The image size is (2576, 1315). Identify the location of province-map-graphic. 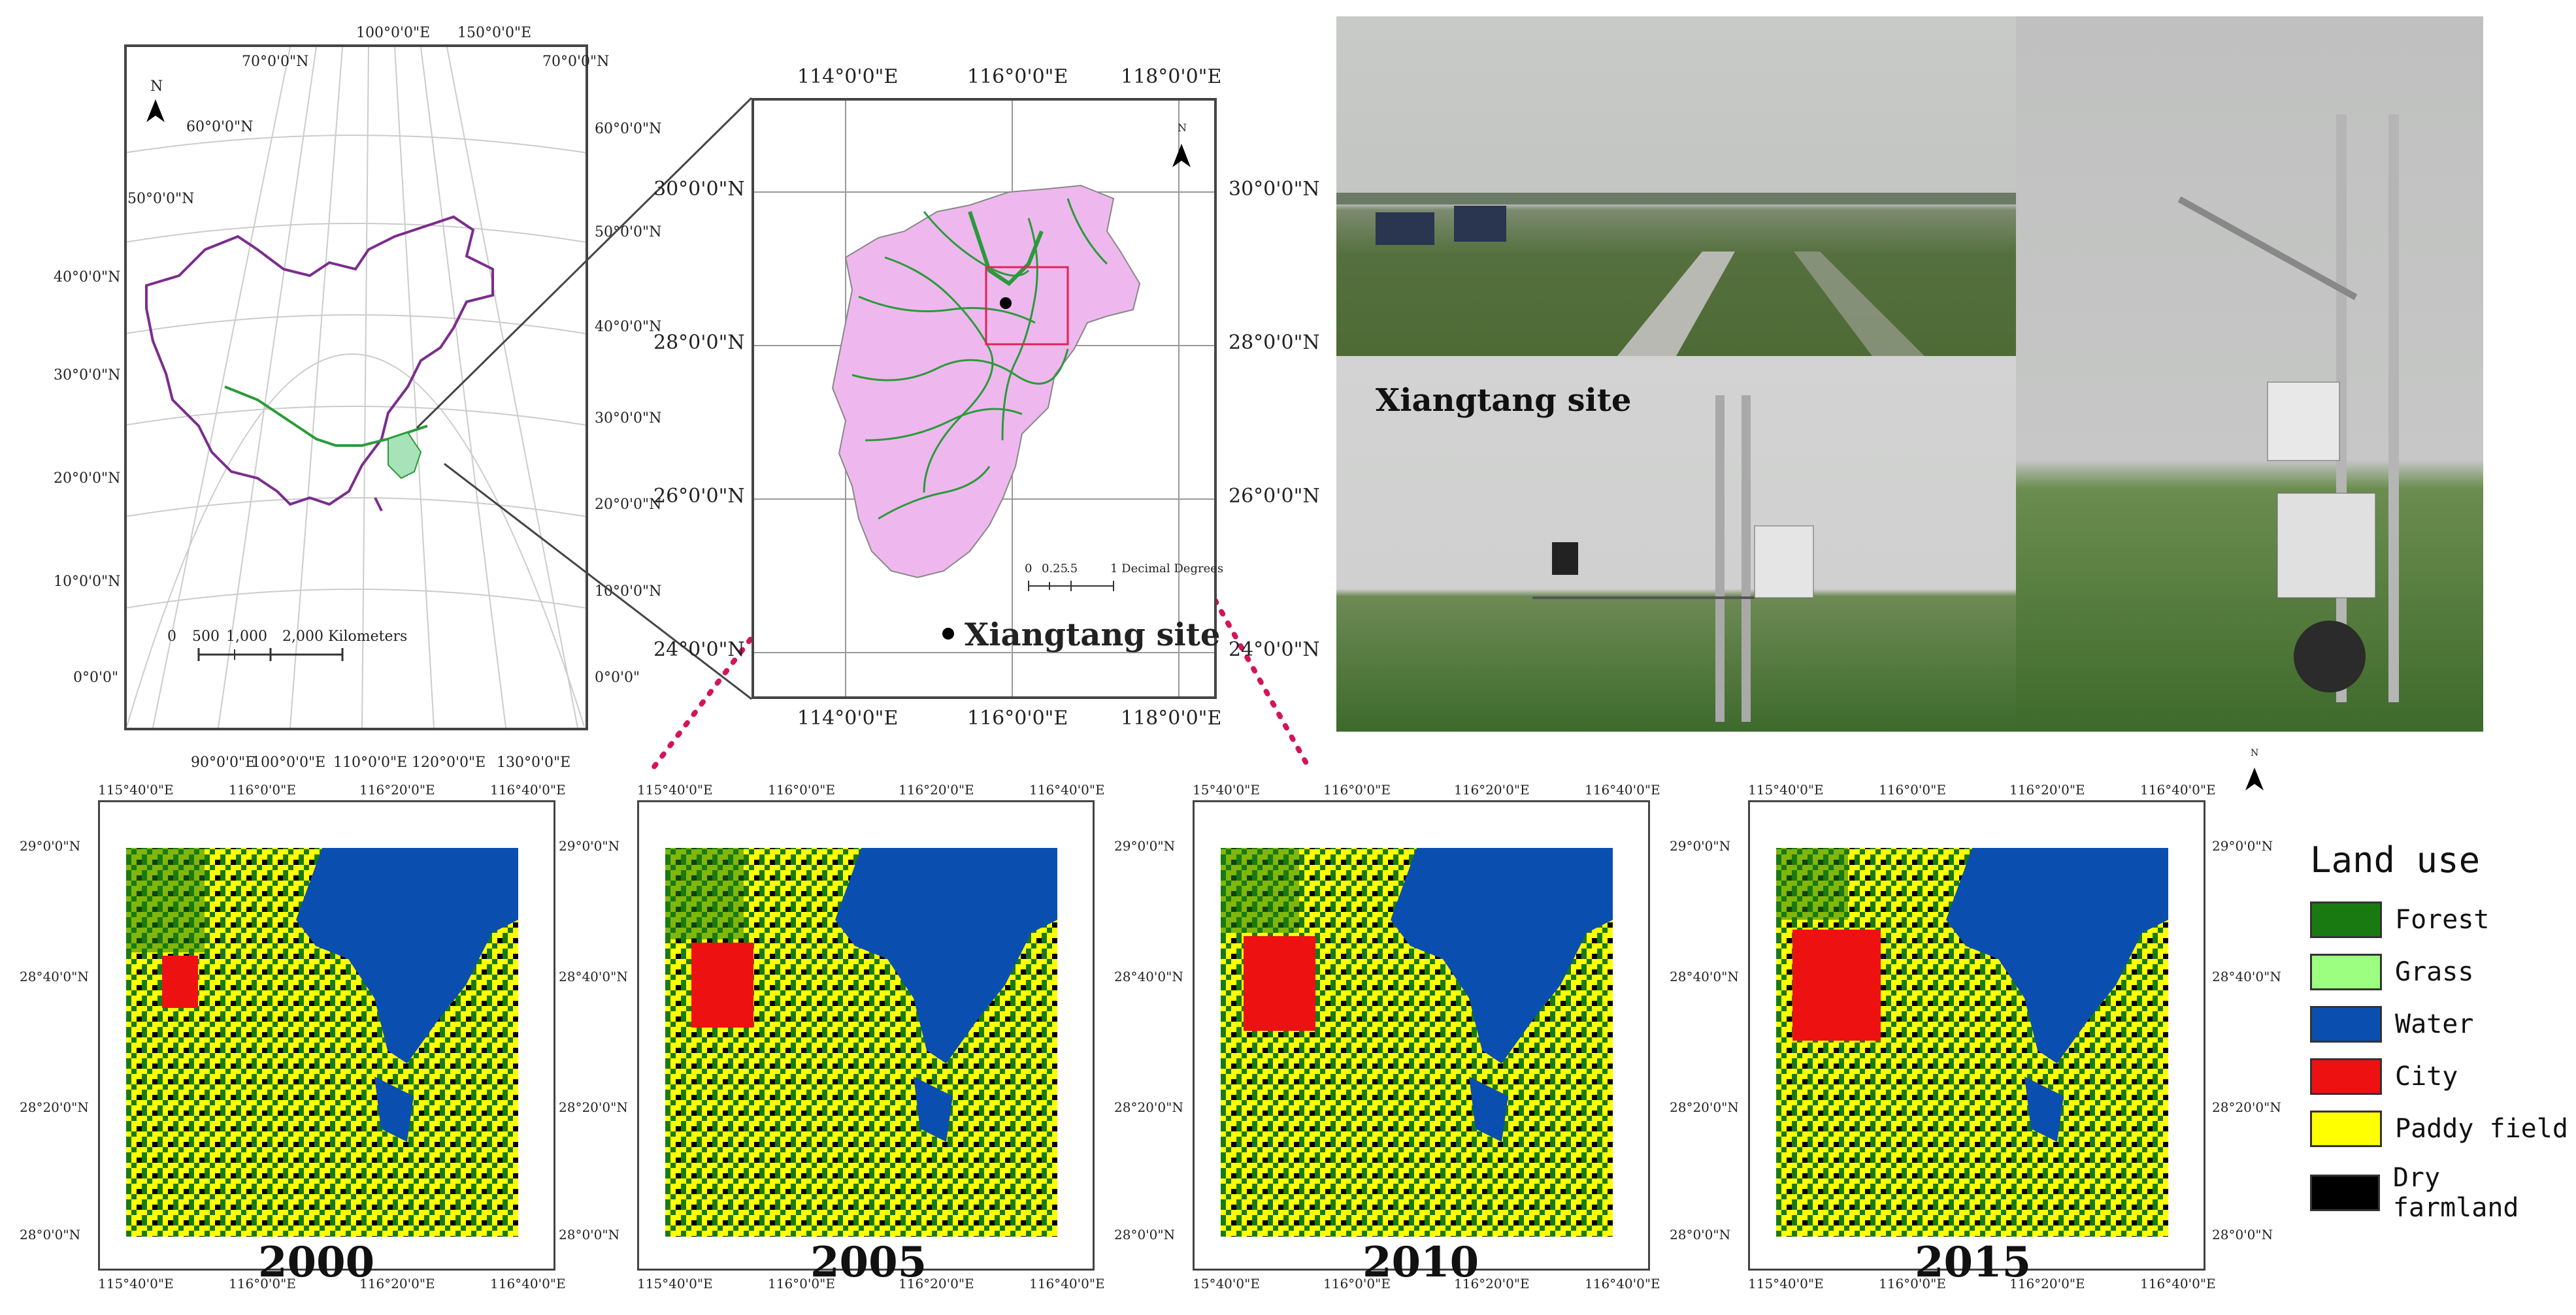
(984, 398).